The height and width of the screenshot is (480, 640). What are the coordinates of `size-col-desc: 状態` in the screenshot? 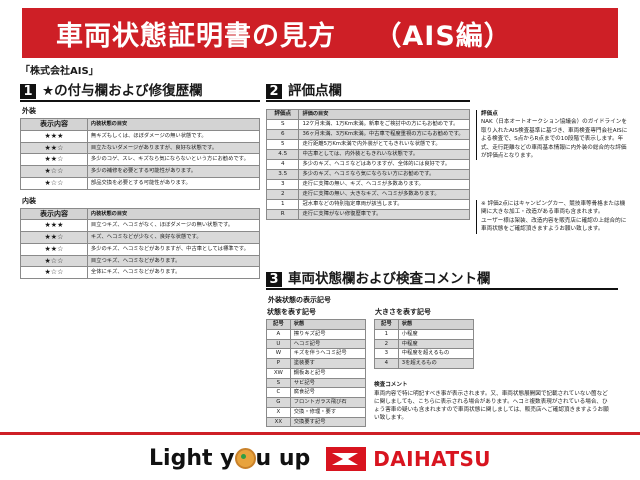 It's located at (436, 324).